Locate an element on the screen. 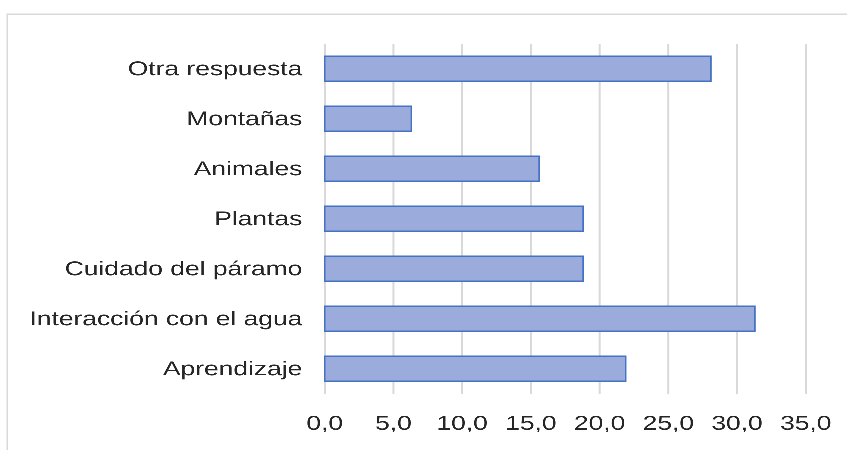 This screenshot has width=847, height=450. y-tick-label: Otra respuesta is located at coordinates (216, 68).